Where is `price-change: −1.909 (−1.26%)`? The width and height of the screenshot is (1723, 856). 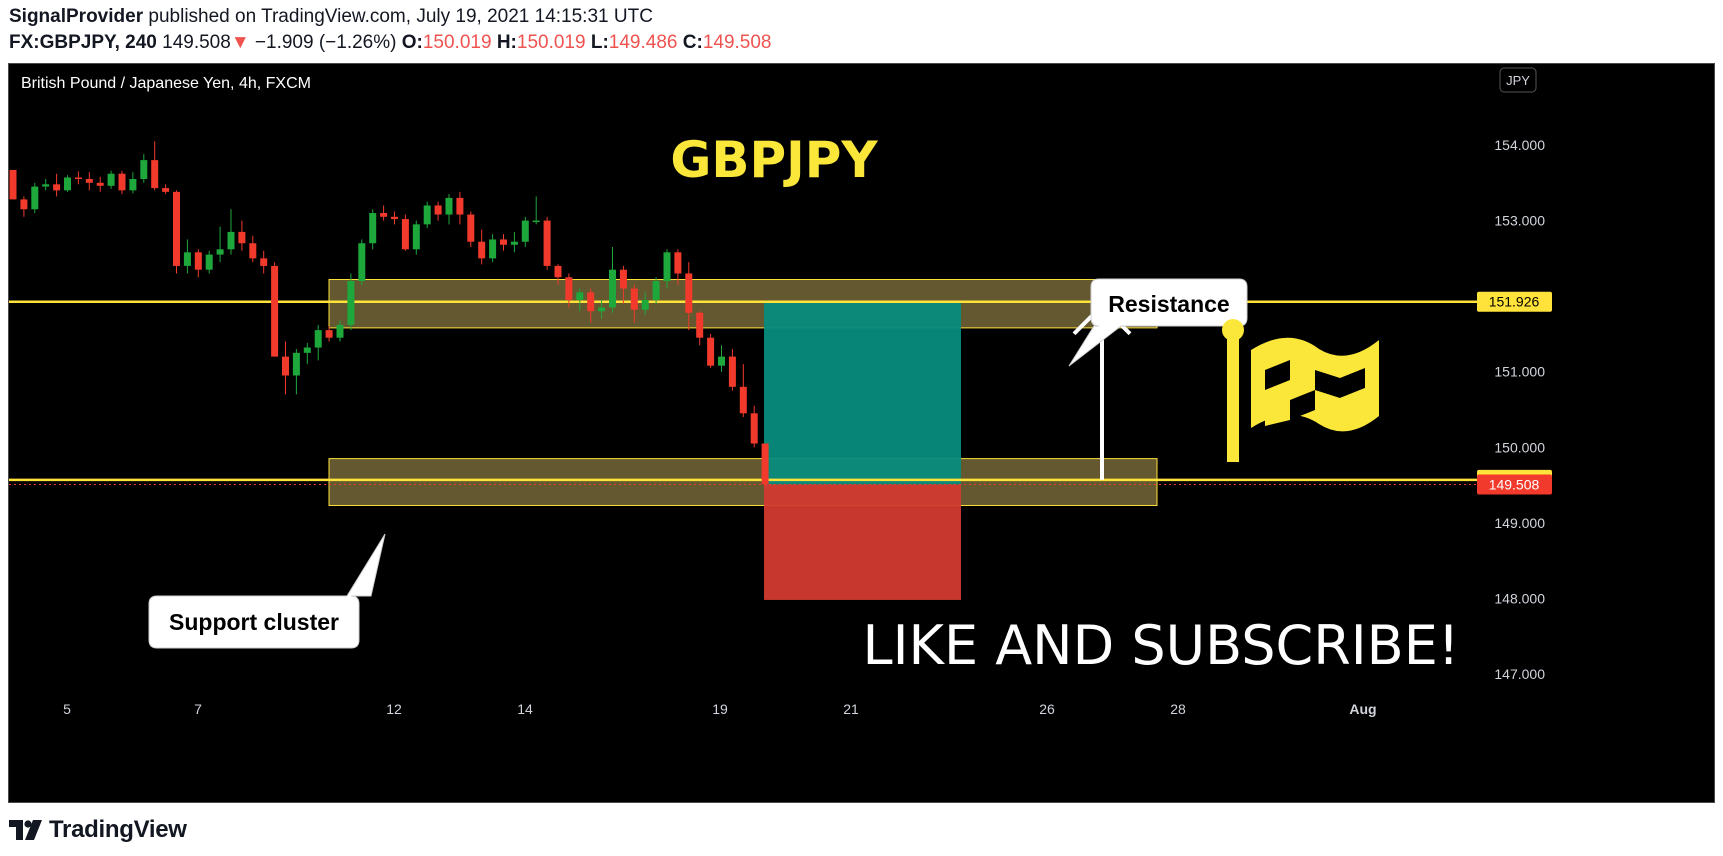
price-change: −1.909 (−1.26%) is located at coordinates (325, 42).